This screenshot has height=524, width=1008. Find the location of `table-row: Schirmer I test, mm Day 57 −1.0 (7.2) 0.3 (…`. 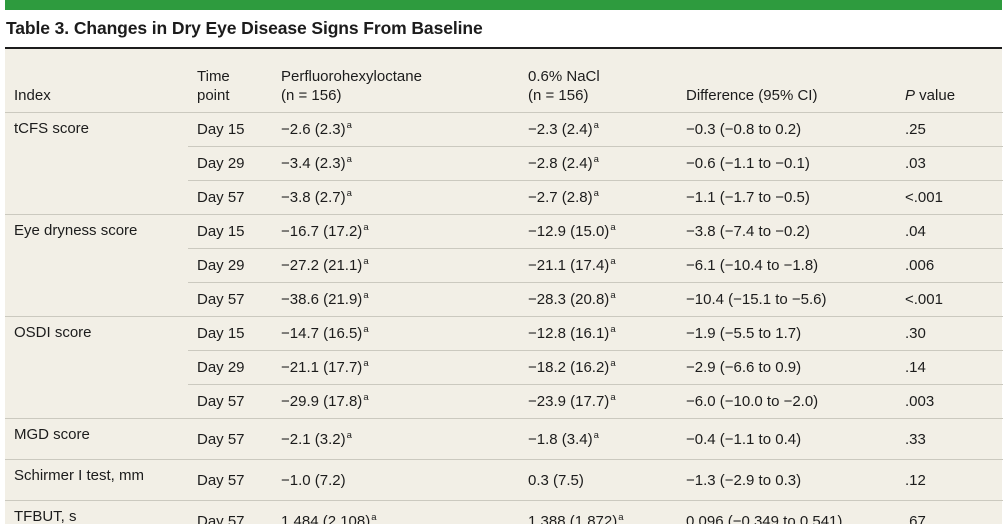

table-row: Schirmer I test, mm Day 57 −1.0 (7.2) 0.3 (… is located at coordinates (504, 480).